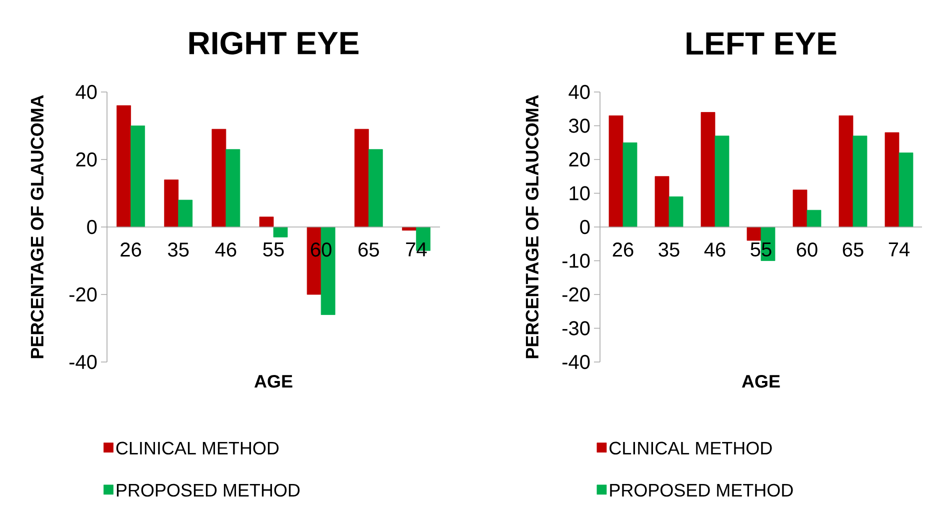  What do you see at coordinates (761, 43) in the screenshot?
I see `chart-title: LEFT EYE` at bounding box center [761, 43].